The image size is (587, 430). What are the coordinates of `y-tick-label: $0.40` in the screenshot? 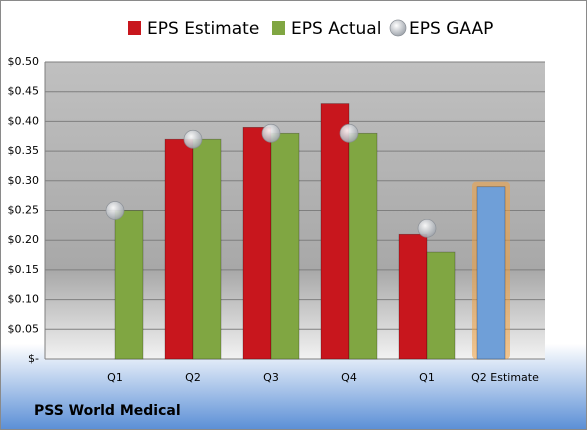 It's located at (24, 120).